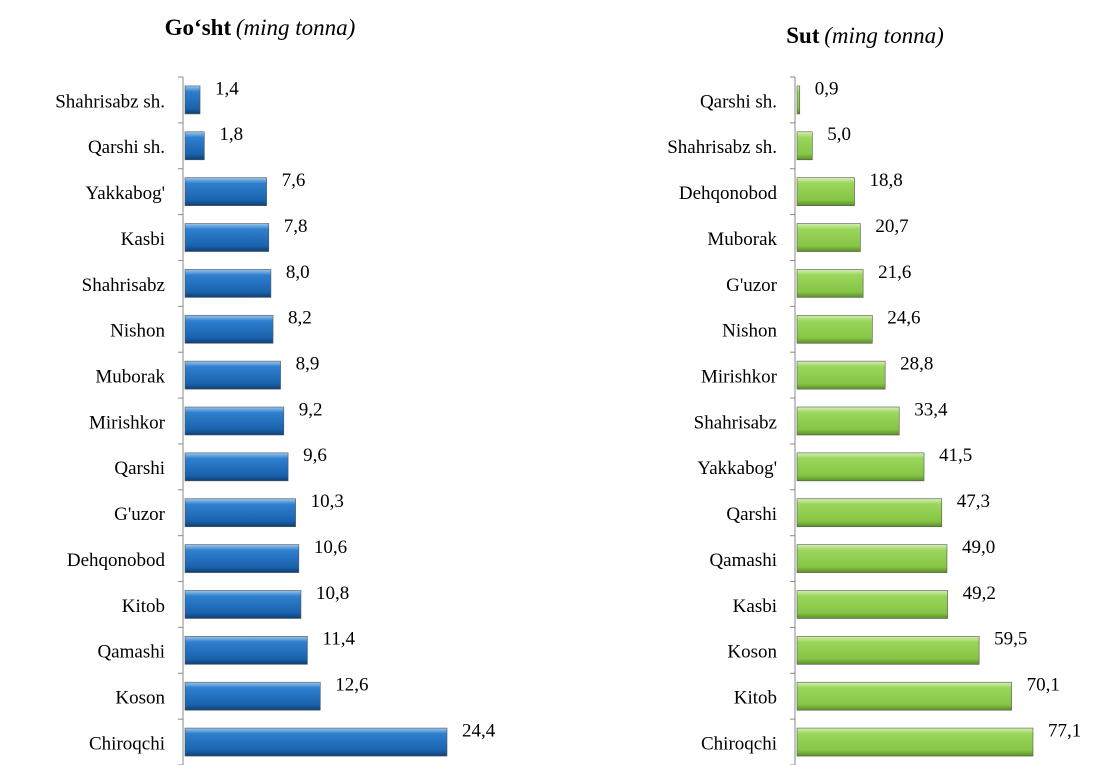  What do you see at coordinates (327, 501) in the screenshot?
I see `value-label: 10,3` at bounding box center [327, 501].